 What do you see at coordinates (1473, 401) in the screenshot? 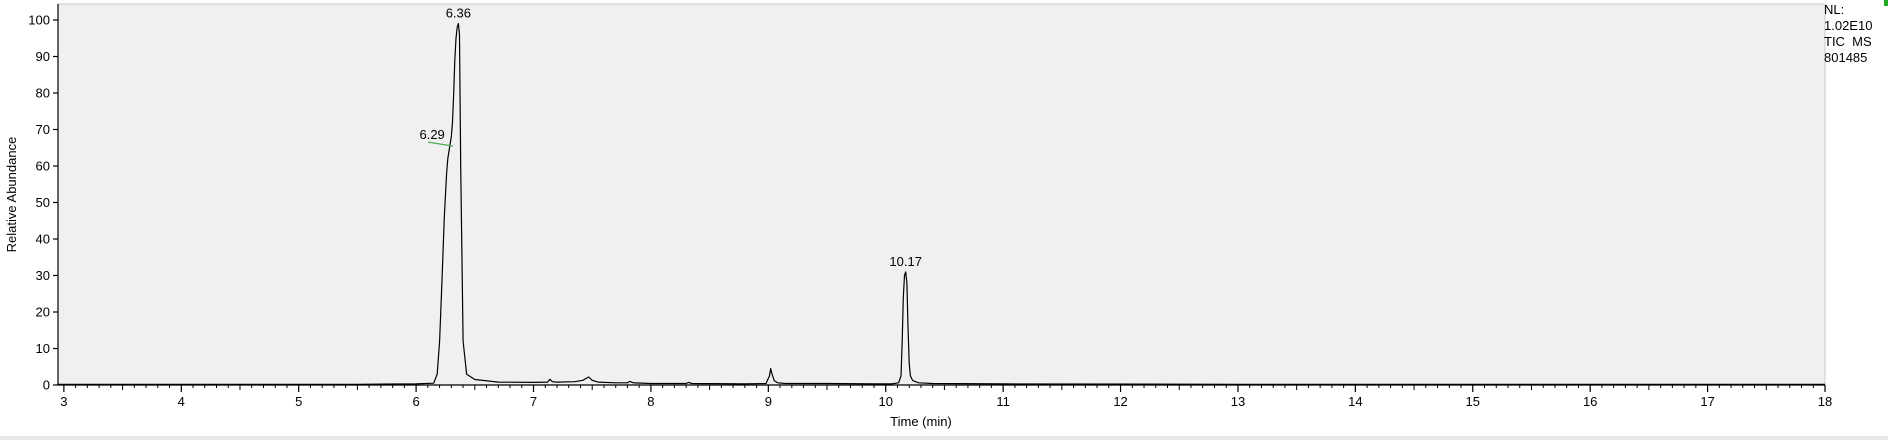
I see `x-tick-label: 15` at bounding box center [1473, 401].